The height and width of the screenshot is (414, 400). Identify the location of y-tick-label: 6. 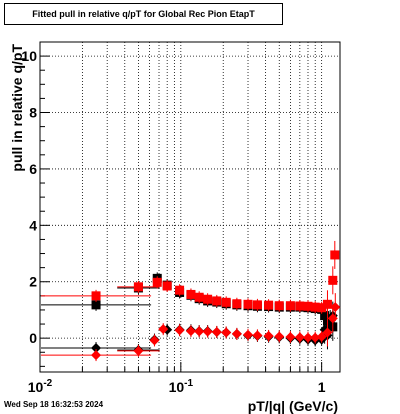
(33, 169).